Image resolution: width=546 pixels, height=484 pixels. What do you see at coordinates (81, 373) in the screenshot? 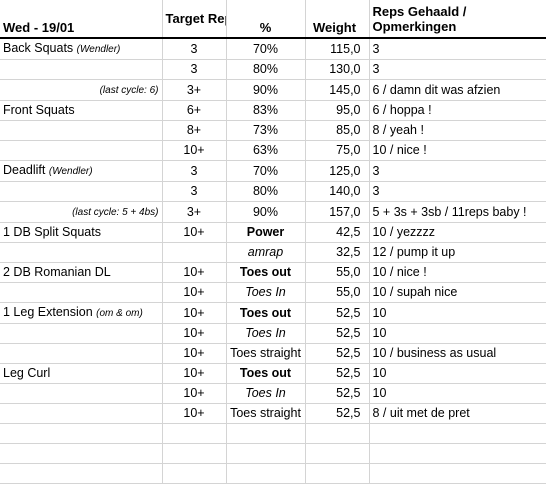
I see `exercise-cell: Leg Curl` at bounding box center [81, 373].